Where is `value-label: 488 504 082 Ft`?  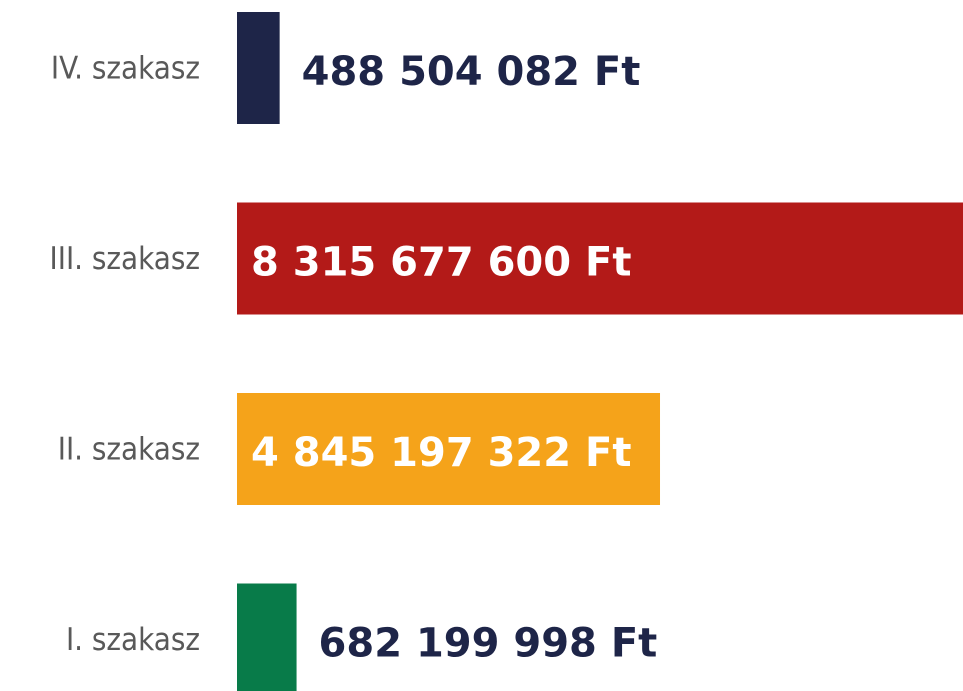
value-label: 488 504 082 Ft is located at coordinates (471, 72).